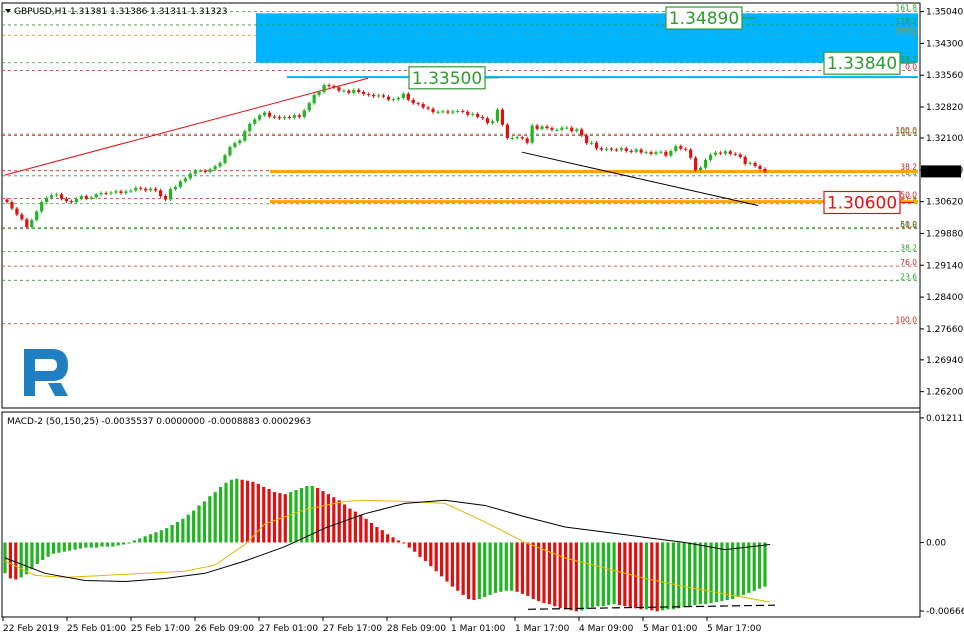 The width and height of the screenshot is (964, 638). What do you see at coordinates (594, 187) in the screenshot?
I see `support-lines` at bounding box center [594, 187].